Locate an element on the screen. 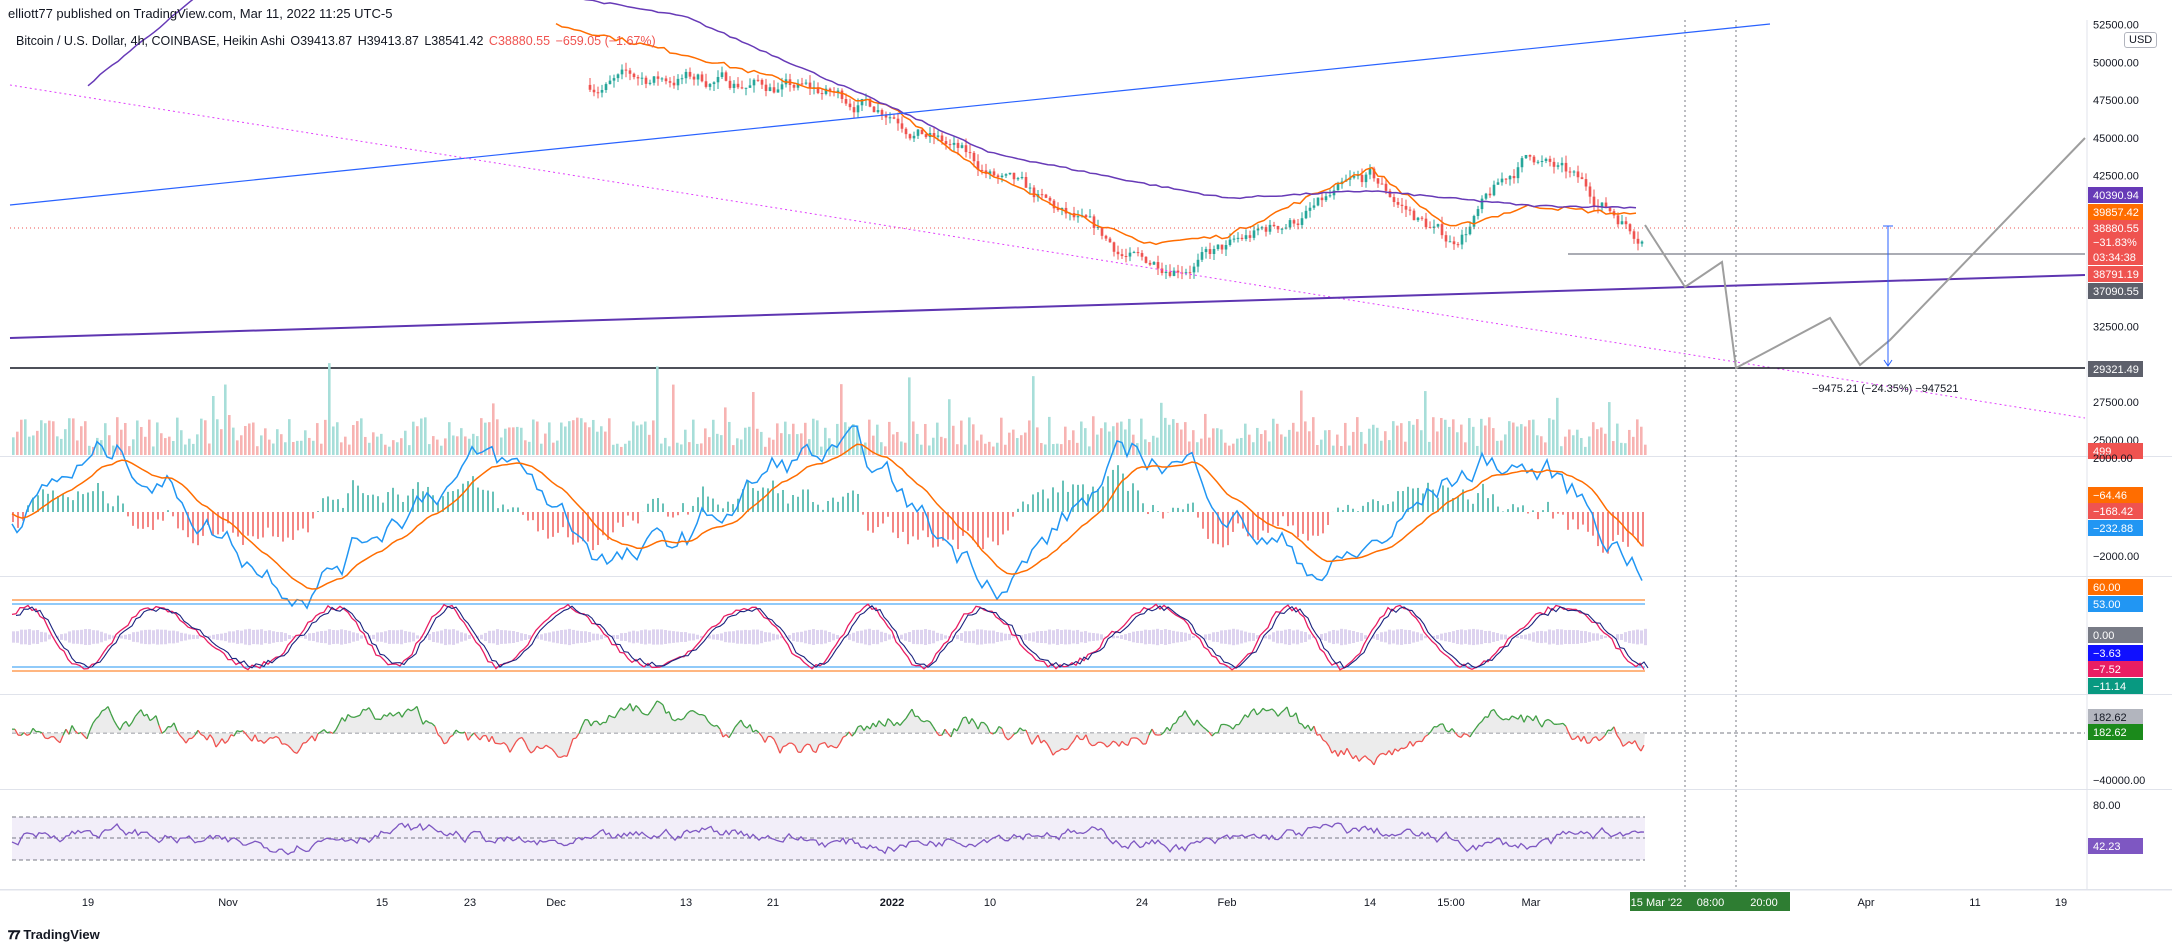 The image size is (2172, 951). footer-brand: 𝟕𝟕 TradingView is located at coordinates (54, 935).